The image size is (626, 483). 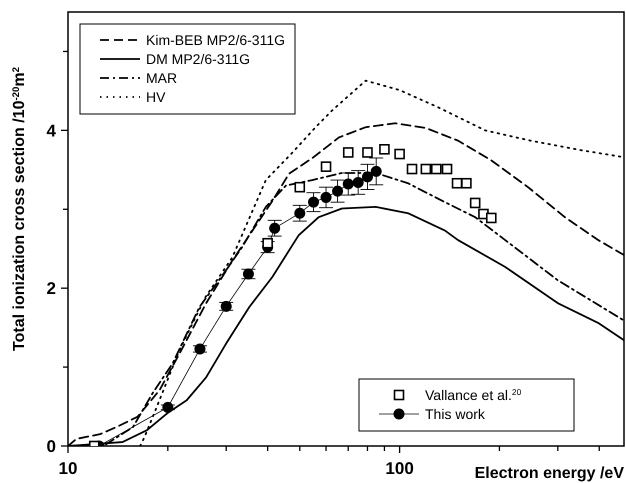 I want to click on x-tick-label: 10, so click(x=68, y=468).